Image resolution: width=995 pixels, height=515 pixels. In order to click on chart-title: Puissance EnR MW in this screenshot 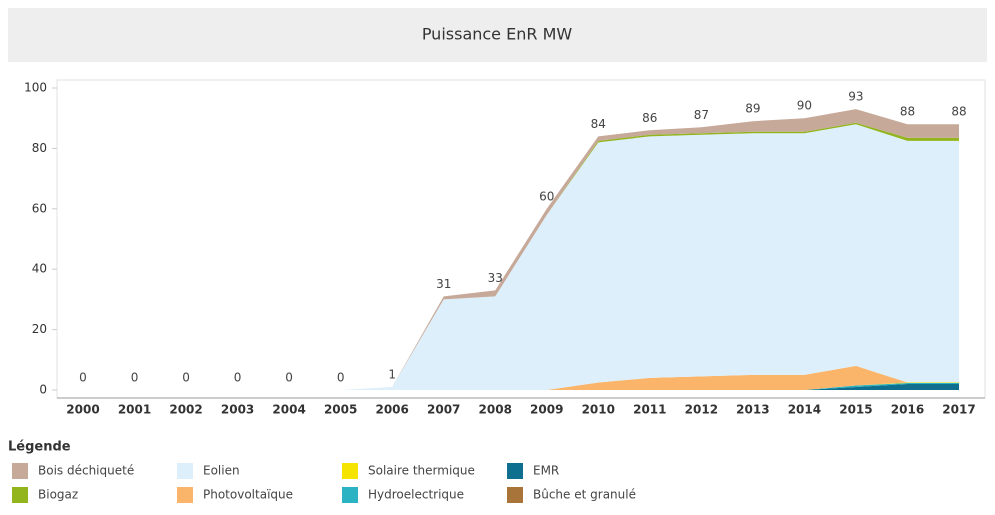, I will do `click(497, 34)`.